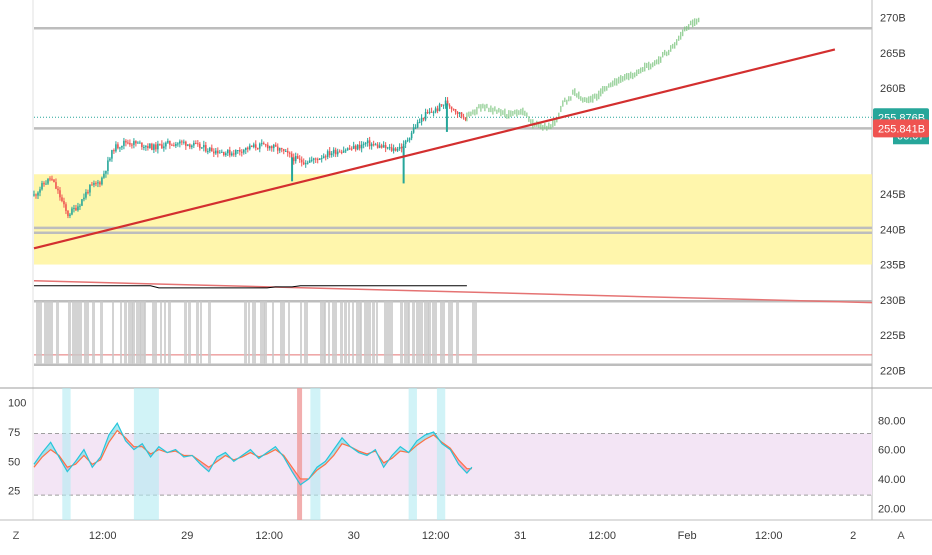 This screenshot has width=932, height=555. I want to click on time-axis-labels: 12:00 29 12:00 30 12:00 31 12:00 Feb 12:00 2, so click(472, 536).